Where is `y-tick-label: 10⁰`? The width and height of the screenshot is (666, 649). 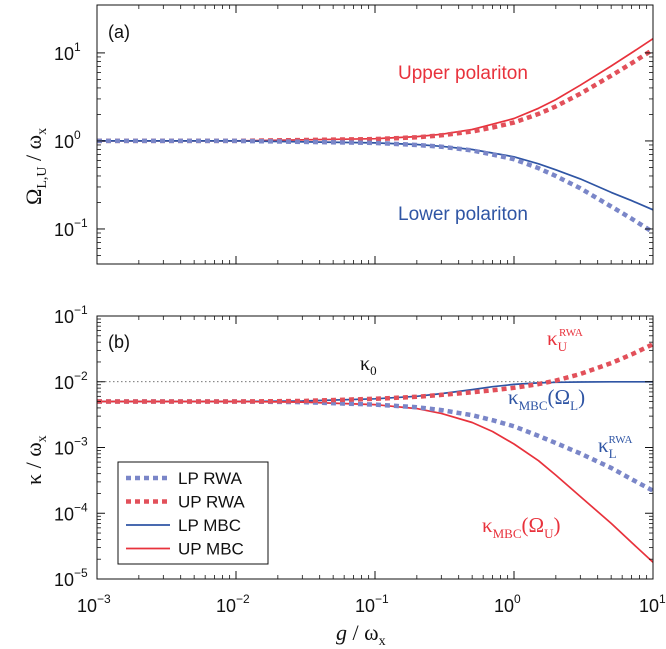 y-tick-label: 10⁰ is located at coordinates (67, 140).